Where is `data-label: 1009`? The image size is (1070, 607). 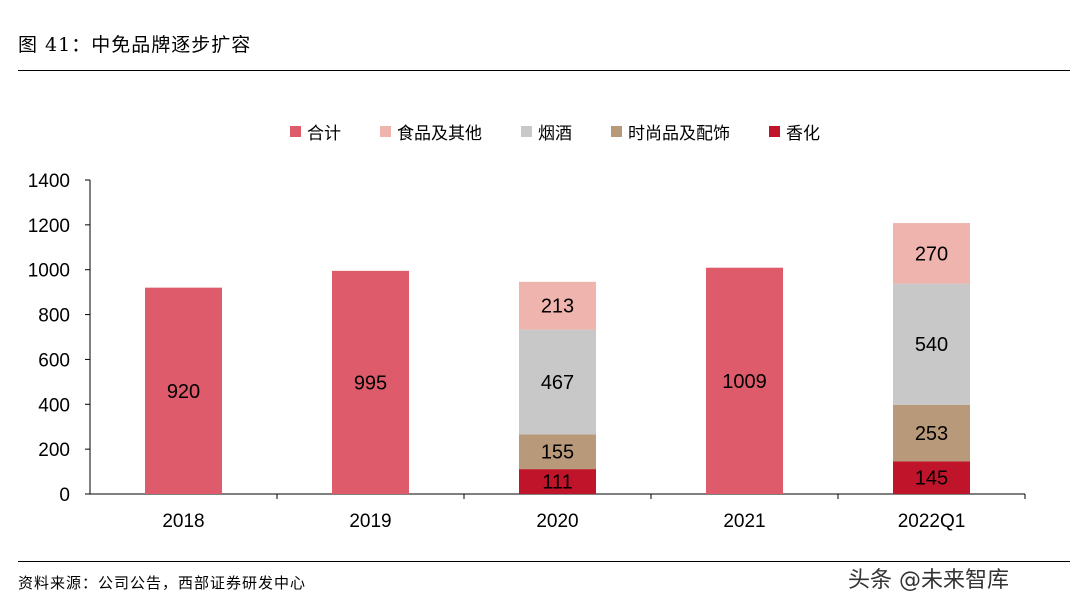
data-label: 1009 is located at coordinates (744, 382).